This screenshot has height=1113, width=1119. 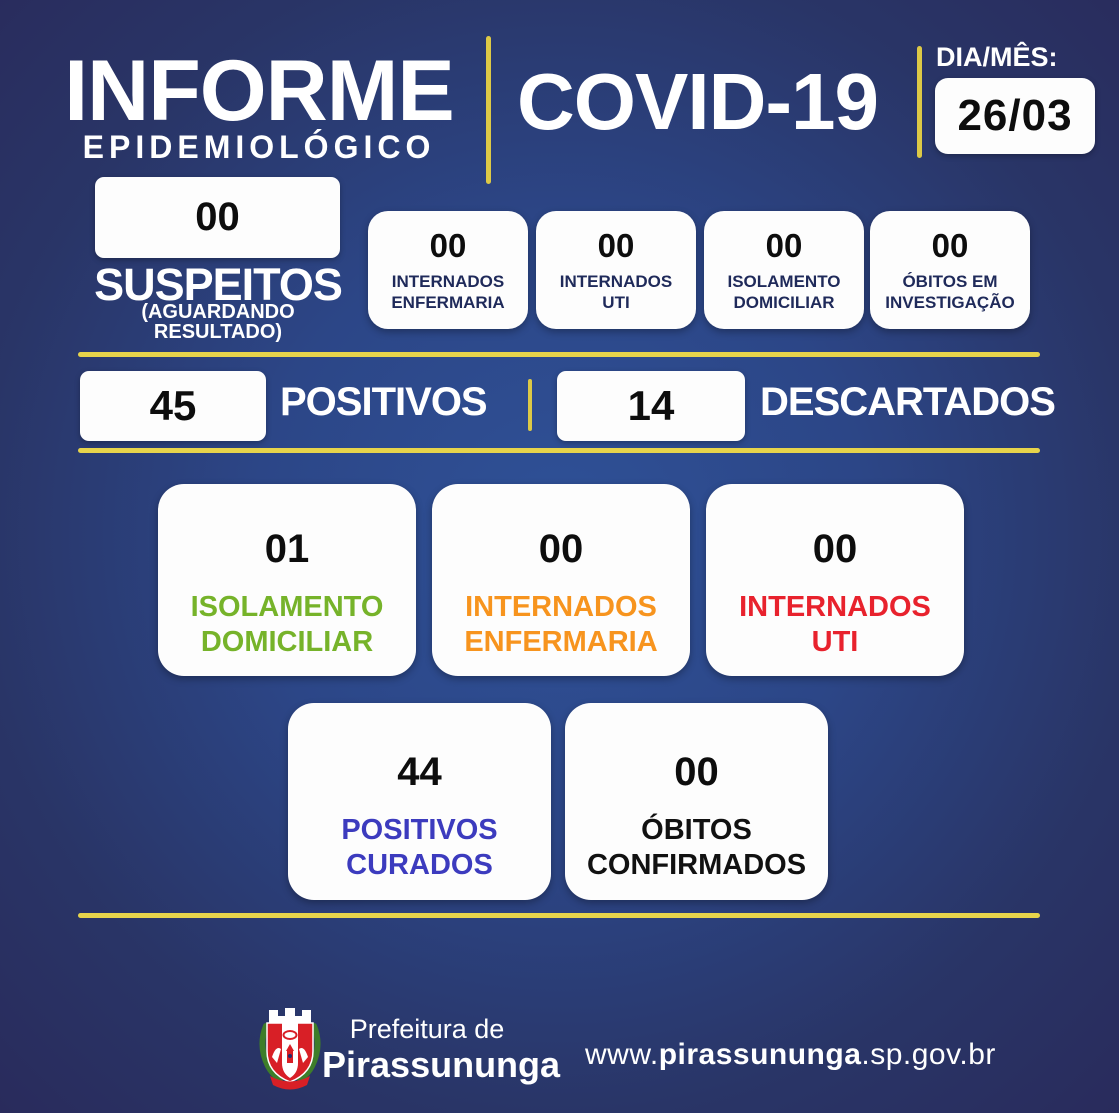 I want to click on totals-divider, so click(x=530, y=405).